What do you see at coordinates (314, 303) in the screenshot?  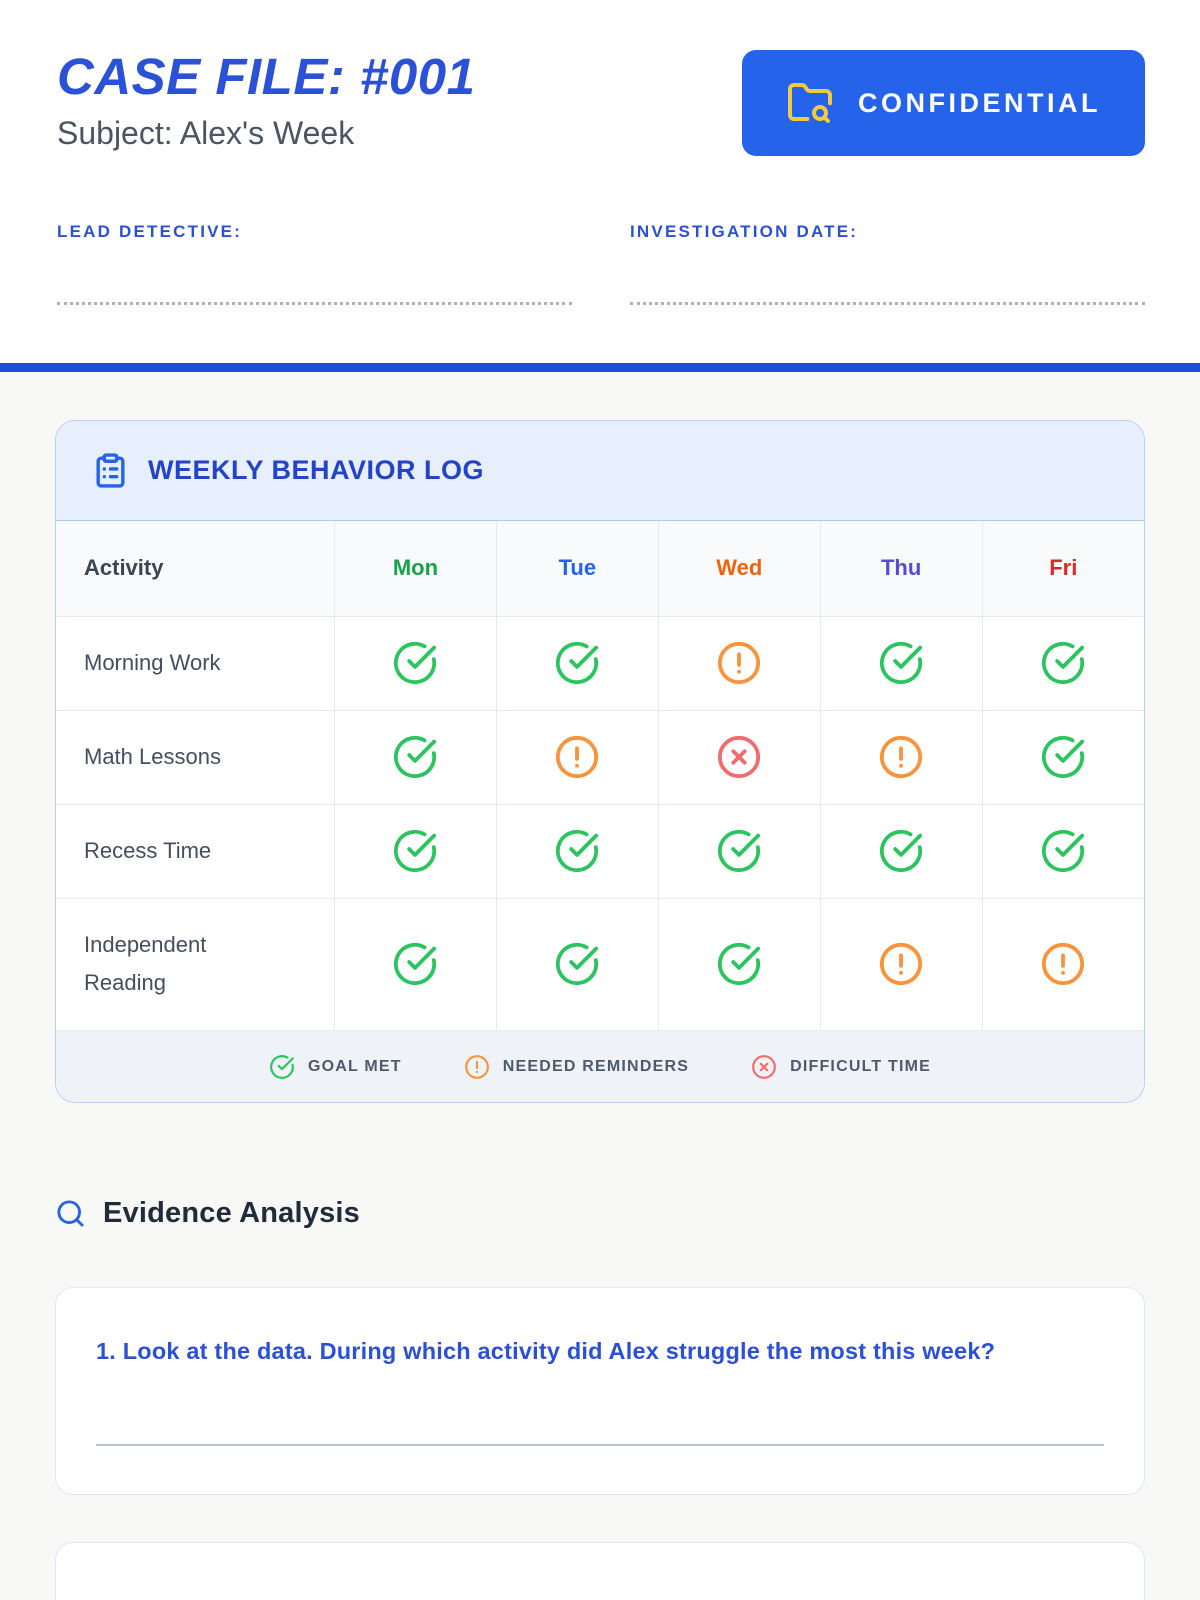 I see `lead-detective-write-line` at bounding box center [314, 303].